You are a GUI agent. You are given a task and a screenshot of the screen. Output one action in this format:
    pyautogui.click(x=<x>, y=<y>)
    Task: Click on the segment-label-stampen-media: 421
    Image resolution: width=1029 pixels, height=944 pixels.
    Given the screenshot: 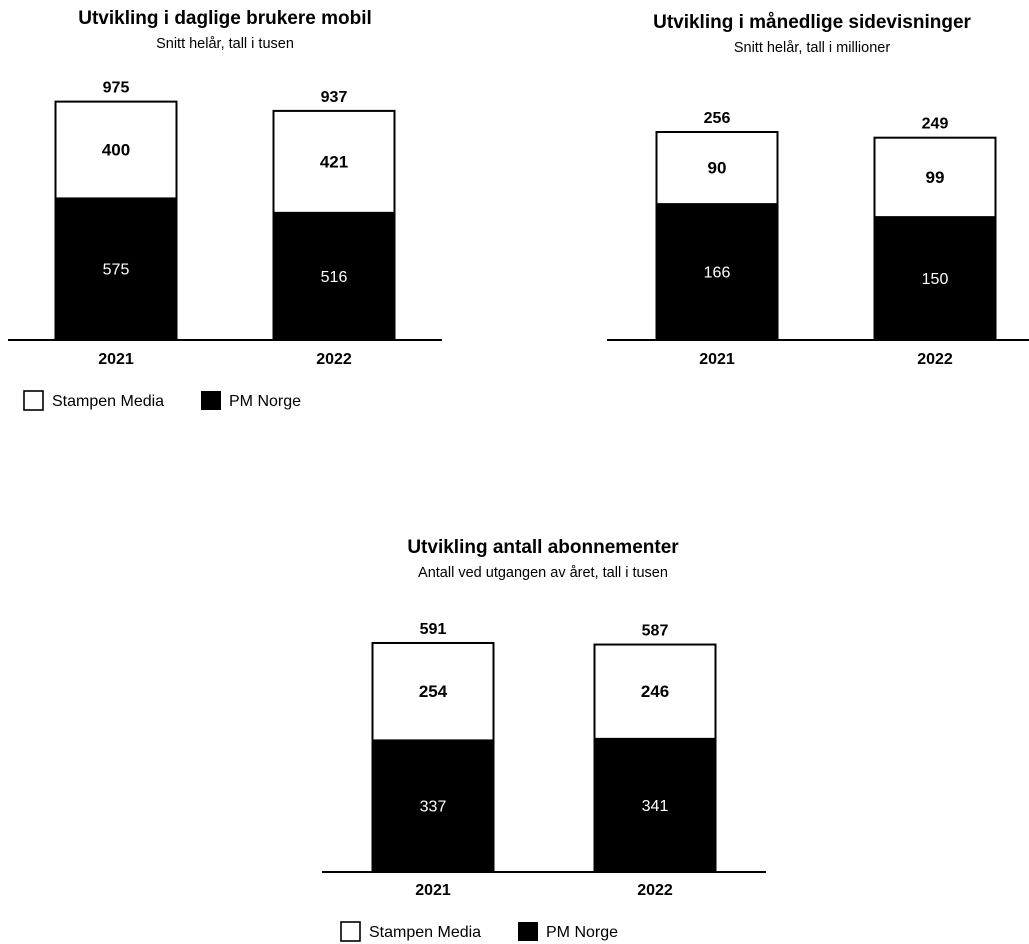 What is the action you would take?
    pyautogui.click(x=334, y=161)
    